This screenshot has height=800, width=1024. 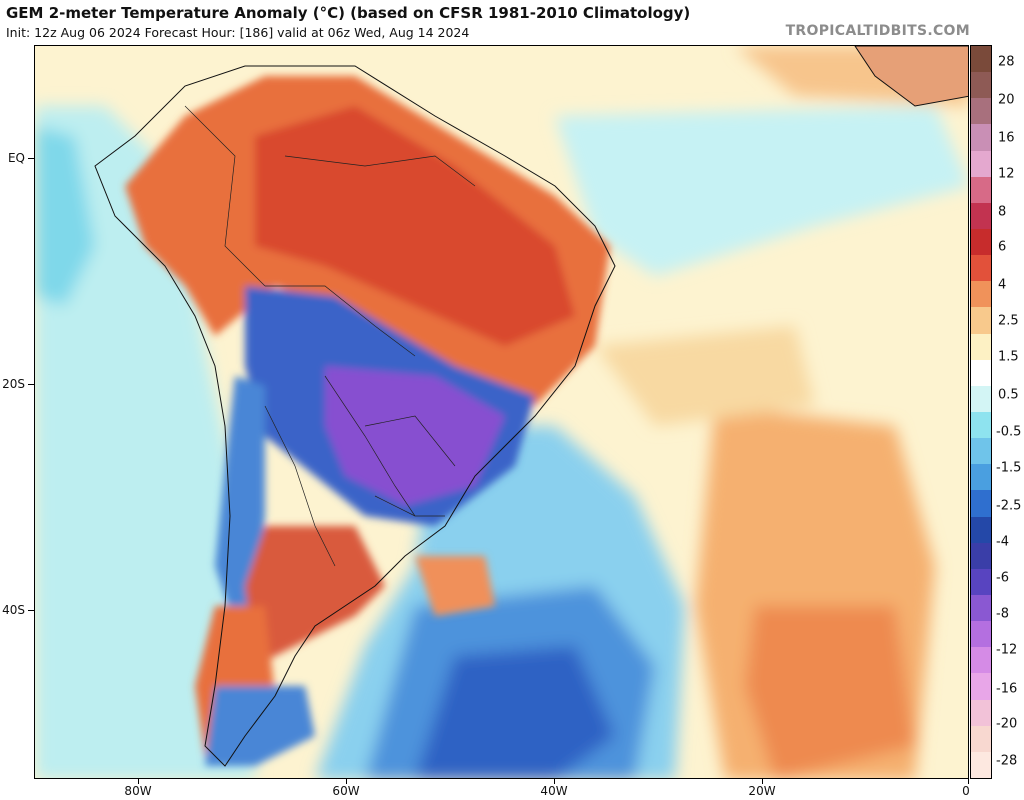 I want to click on colorbar-tick-label: 2.5, so click(x=1008, y=321).